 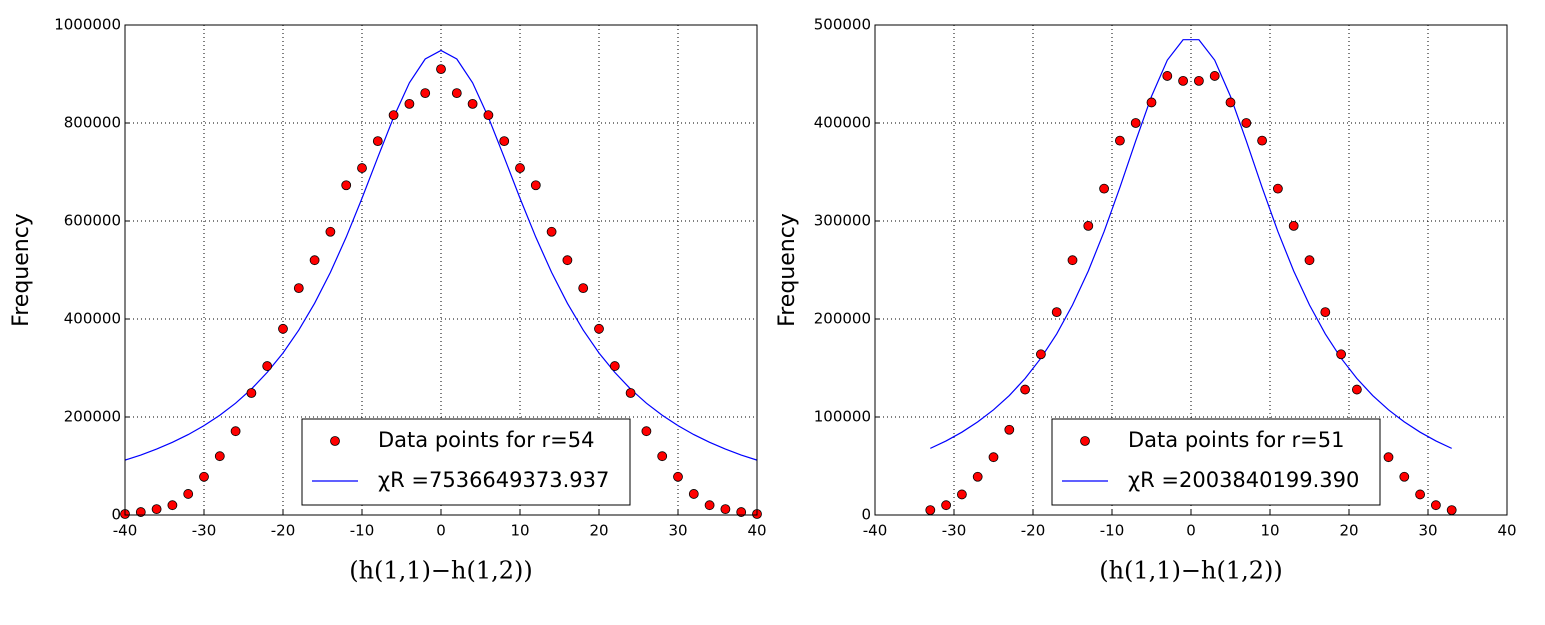 I want to click on y-tick-label: 600000, so click(x=92, y=221).